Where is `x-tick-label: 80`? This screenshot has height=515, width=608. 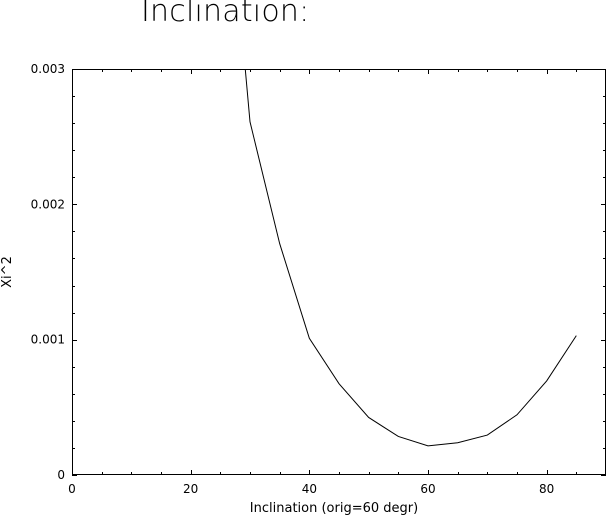
x-tick-label: 80 is located at coordinates (546, 489).